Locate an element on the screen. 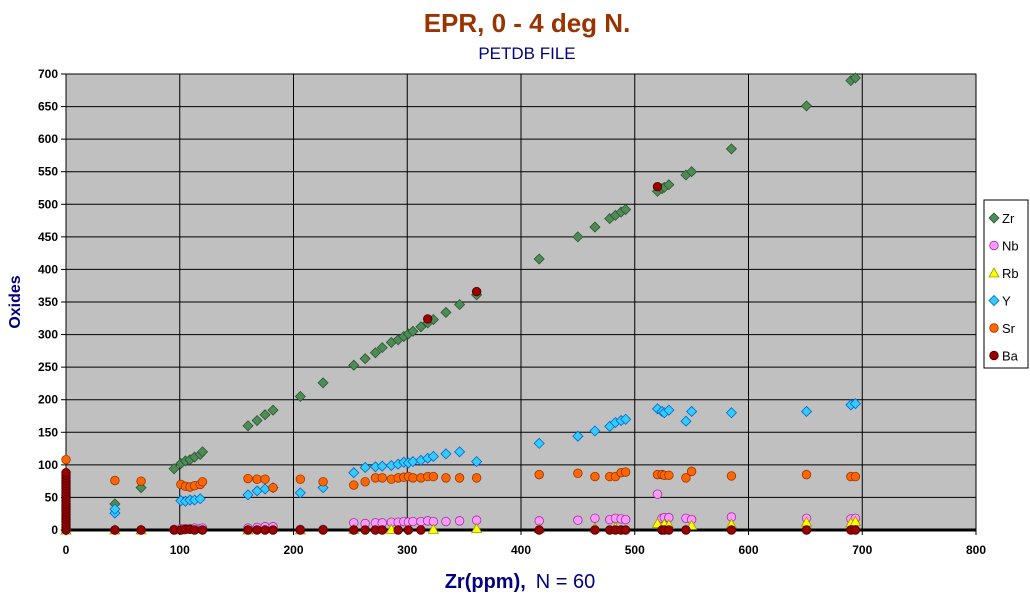 The image size is (1030, 598). legend-item-nb: Nb is located at coordinates (1004, 246).